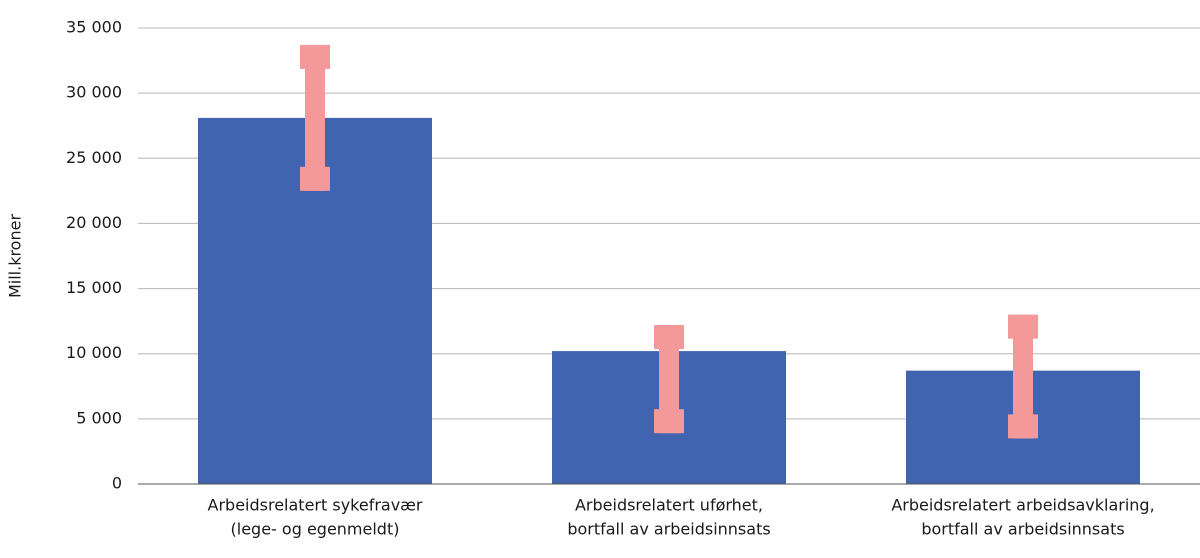 Image resolution: width=1200 pixels, height=558 pixels. Describe the element at coordinates (94, 92) in the screenshot. I see `y-tick-label: 30 000` at that location.